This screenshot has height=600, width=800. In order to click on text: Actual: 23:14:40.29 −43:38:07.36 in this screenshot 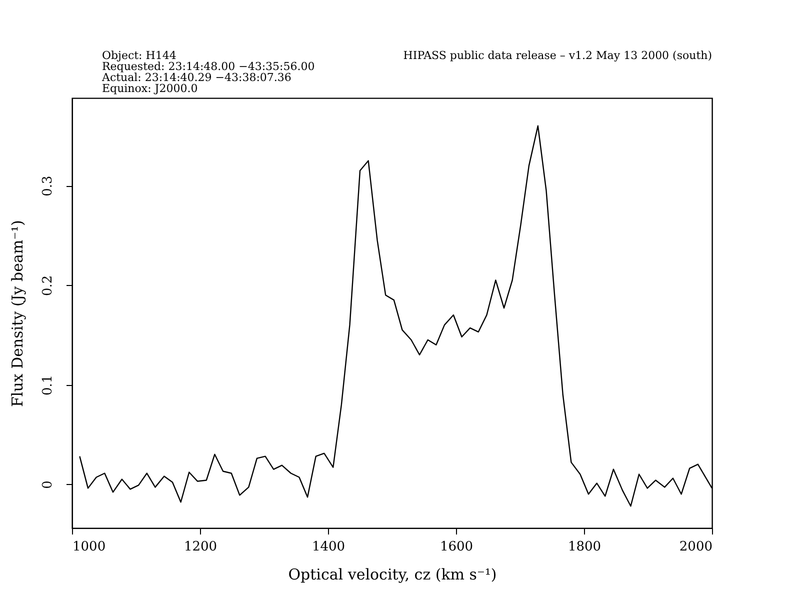, I will do `click(196, 77)`.